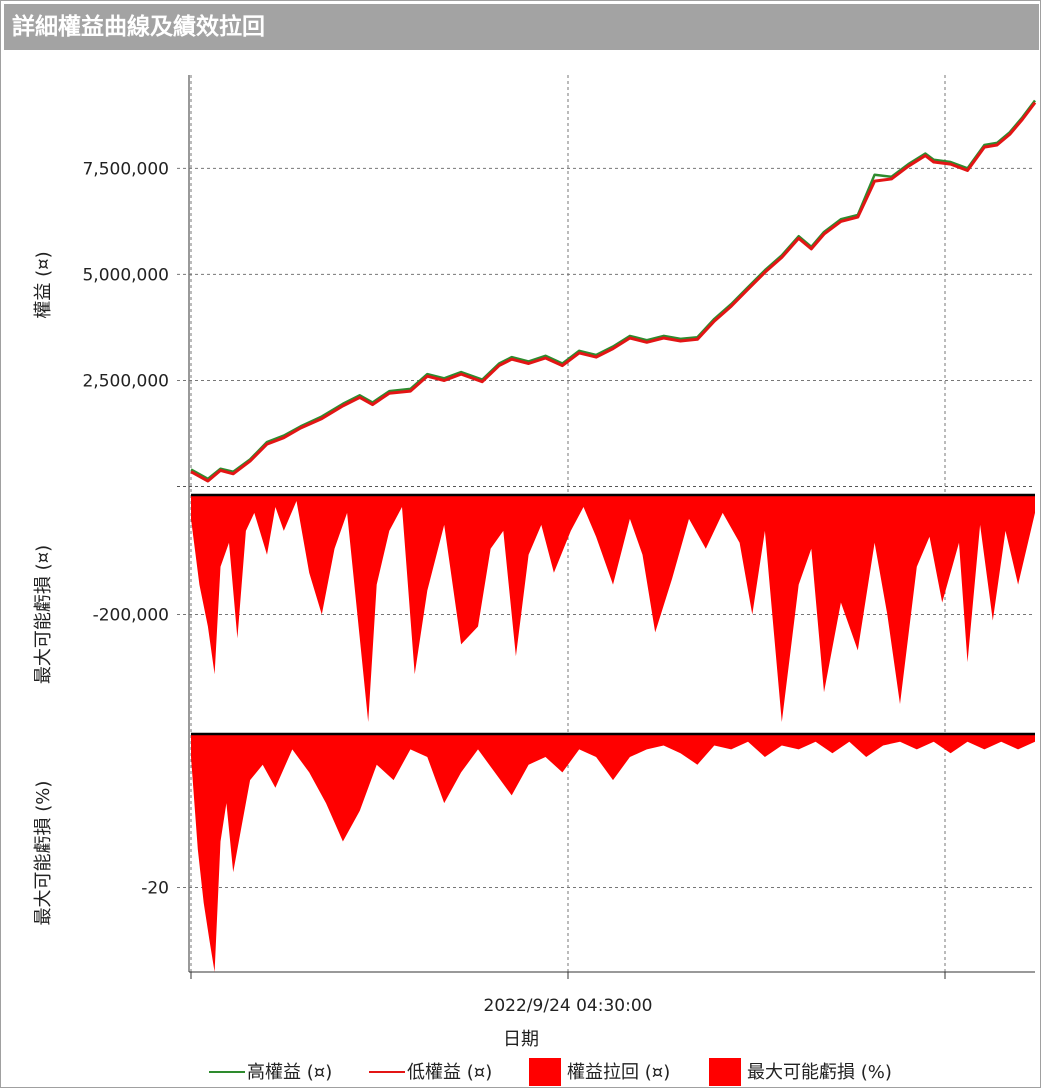 This screenshot has width=1041, height=1089. Describe the element at coordinates (125, 275) in the screenshot. I see `y-tick-label-equity-1: 5,000,000` at that location.